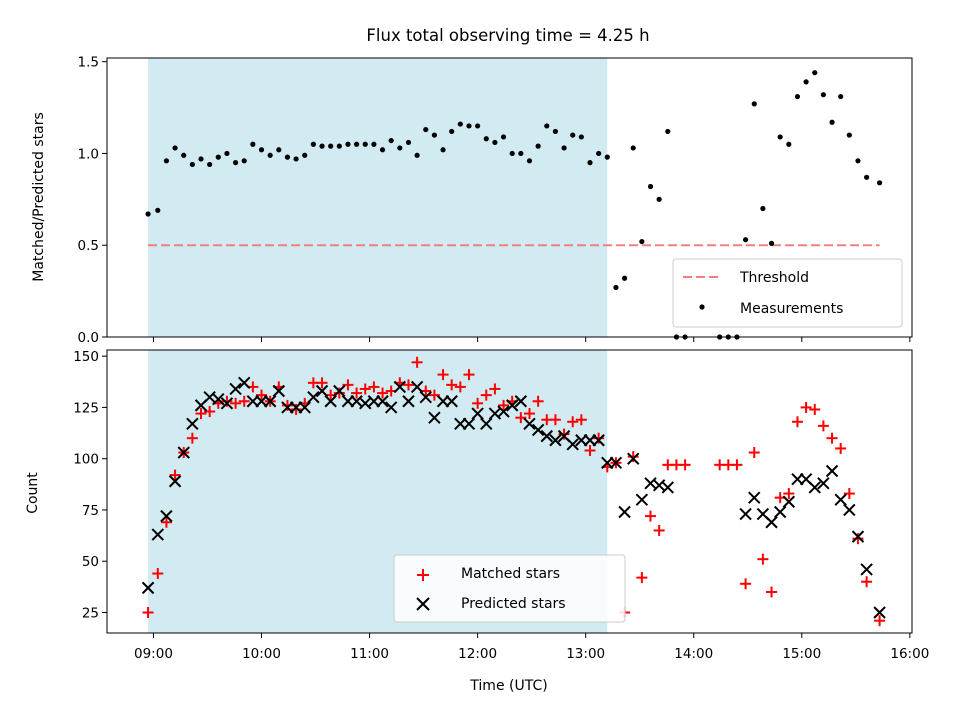 This screenshot has width=960, height=724. Describe the element at coordinates (791, 309) in the screenshot. I see `legend-measurements-label: Measurements` at that location.